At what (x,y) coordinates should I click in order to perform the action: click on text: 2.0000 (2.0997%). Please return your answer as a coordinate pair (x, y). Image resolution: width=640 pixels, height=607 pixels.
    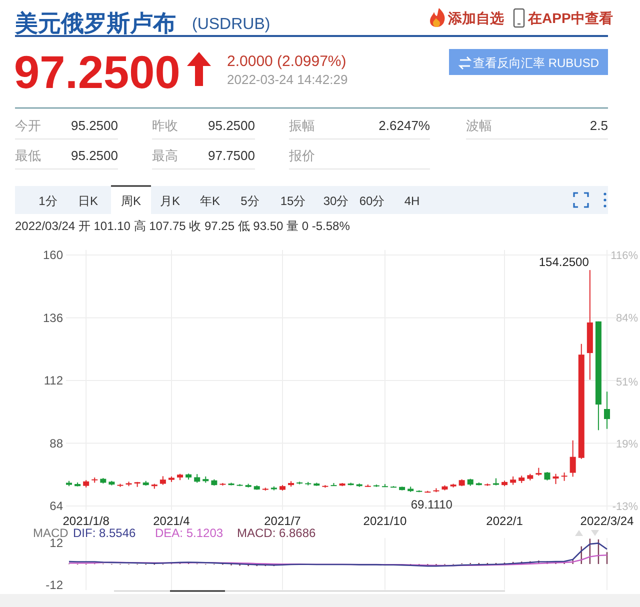
    Looking at the image, I should click on (286, 61).